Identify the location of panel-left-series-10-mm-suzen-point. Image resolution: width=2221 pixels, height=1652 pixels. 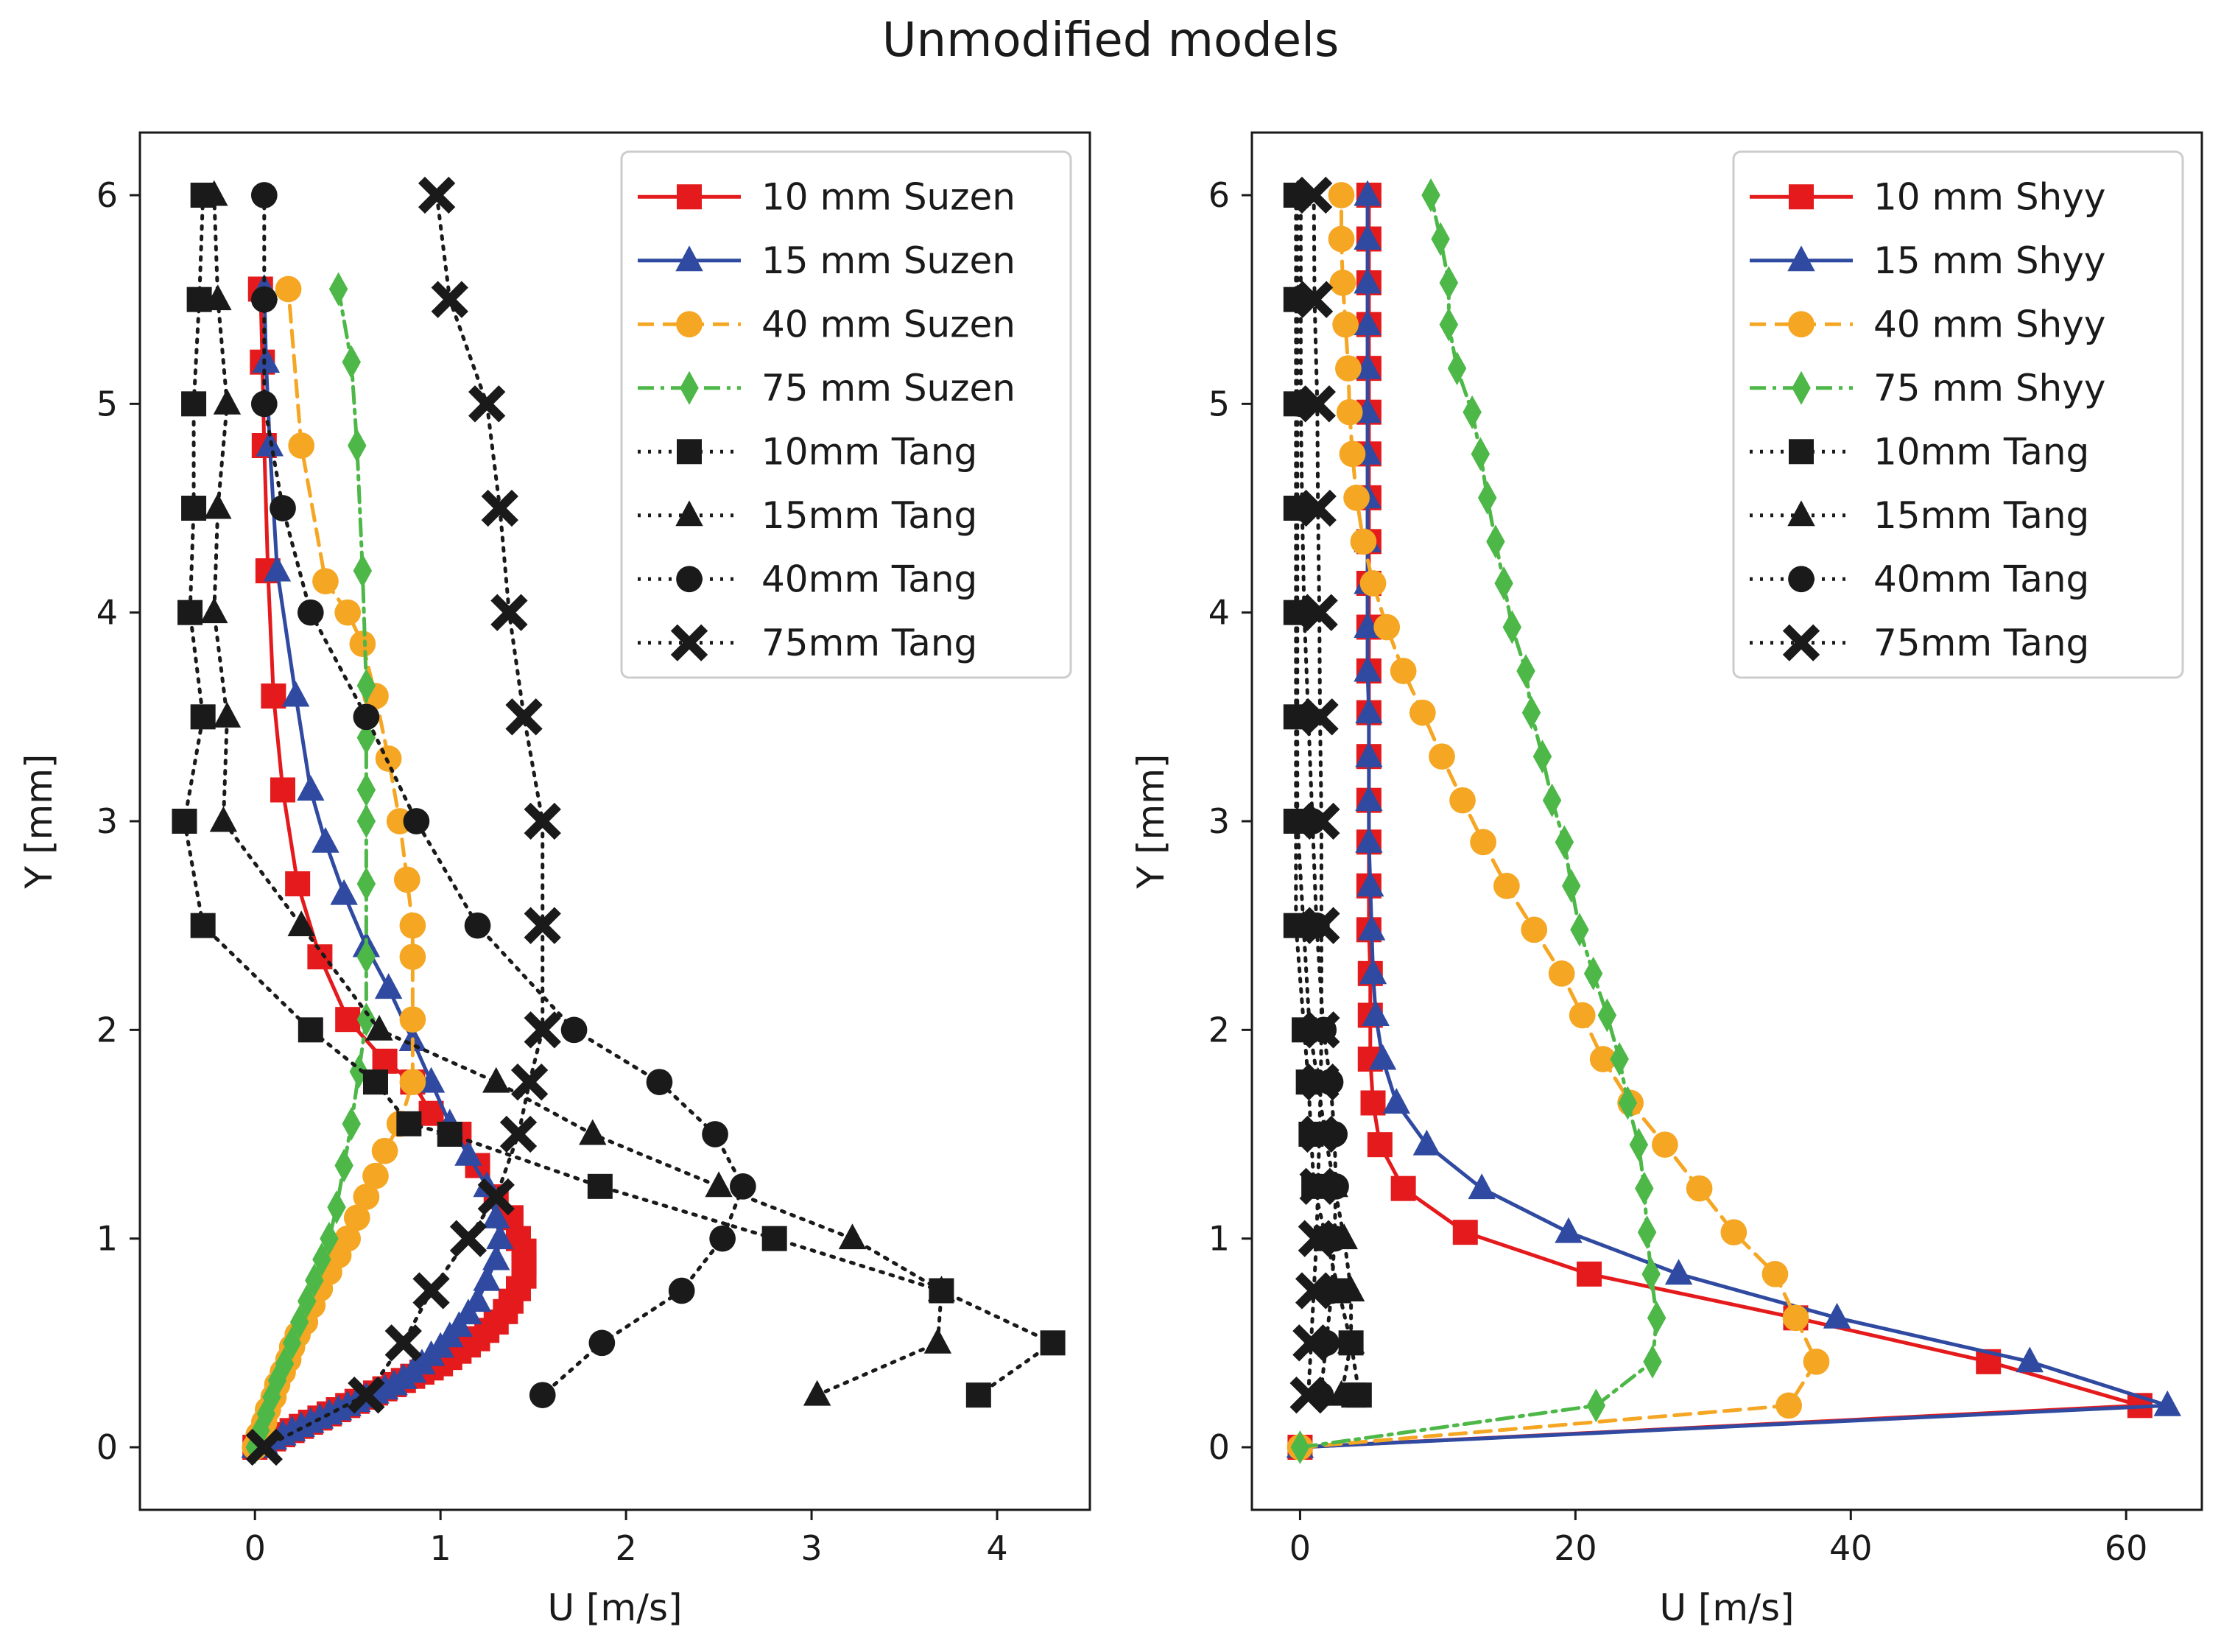
(283, 790).